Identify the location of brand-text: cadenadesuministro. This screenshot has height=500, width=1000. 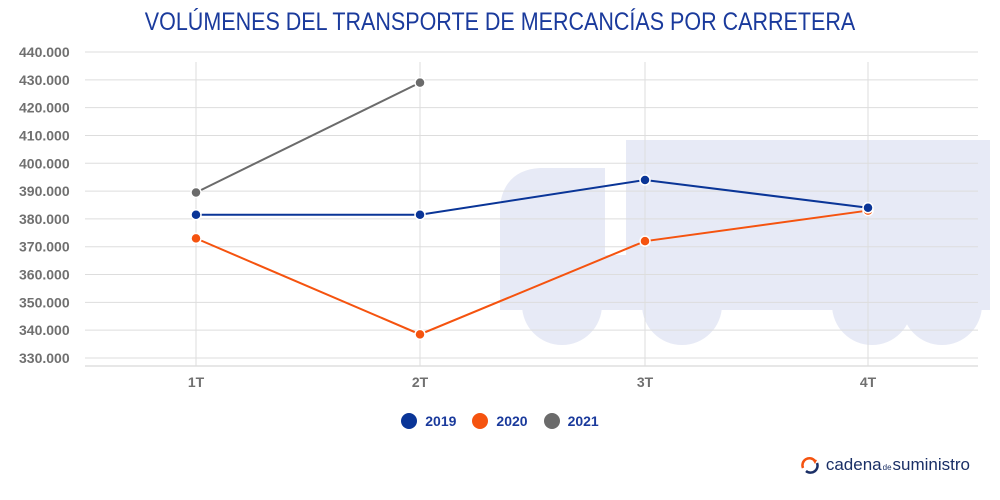
(898, 465).